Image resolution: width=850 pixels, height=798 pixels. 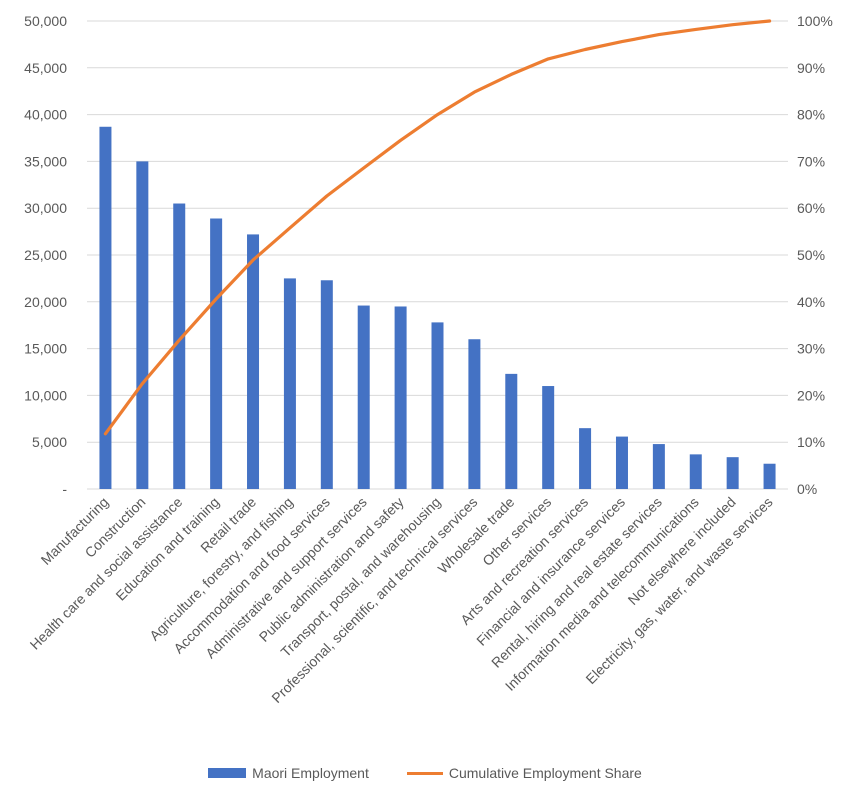 What do you see at coordinates (811, 395) in the screenshot?
I see `y-right-tick-label: 20%` at bounding box center [811, 395].